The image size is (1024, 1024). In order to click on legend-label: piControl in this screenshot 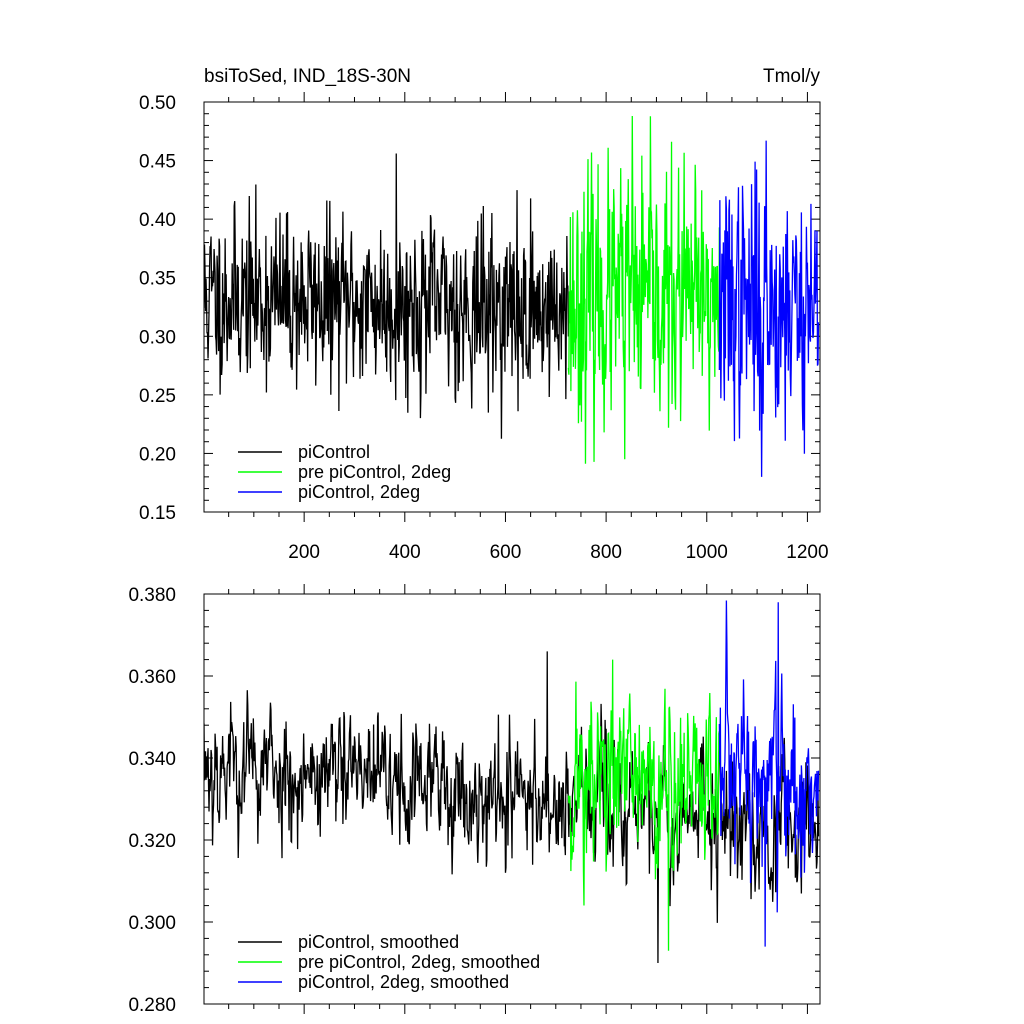, I will do `click(334, 452)`.